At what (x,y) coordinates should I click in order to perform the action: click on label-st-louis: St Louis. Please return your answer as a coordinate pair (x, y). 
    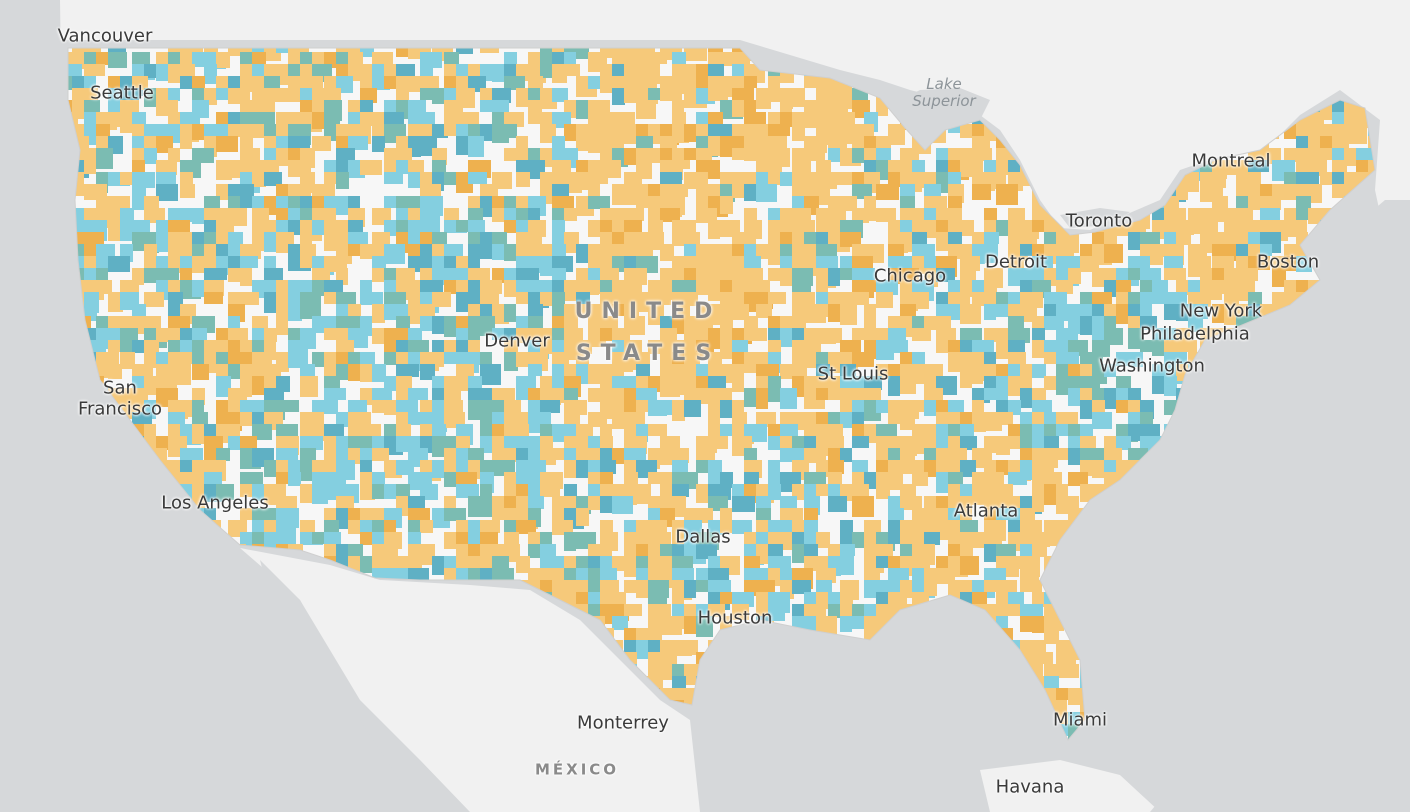
    Looking at the image, I should click on (853, 374).